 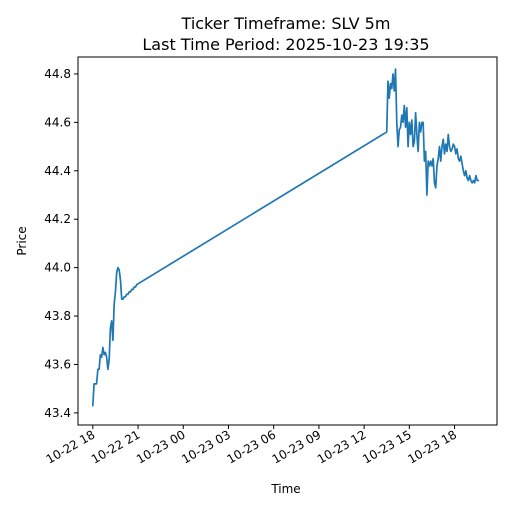 I want to click on x-tick-label: 10-22 18, so click(x=71, y=446).